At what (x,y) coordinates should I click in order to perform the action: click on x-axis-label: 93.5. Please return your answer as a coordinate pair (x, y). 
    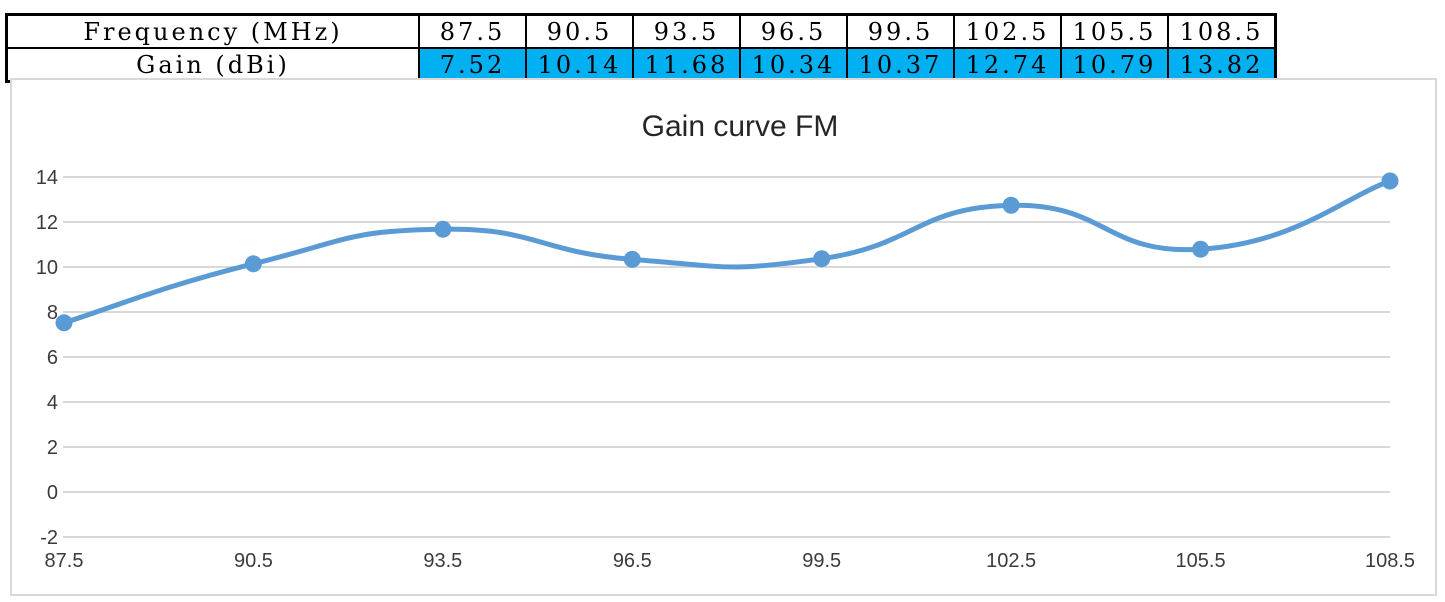
    Looking at the image, I should click on (442, 561).